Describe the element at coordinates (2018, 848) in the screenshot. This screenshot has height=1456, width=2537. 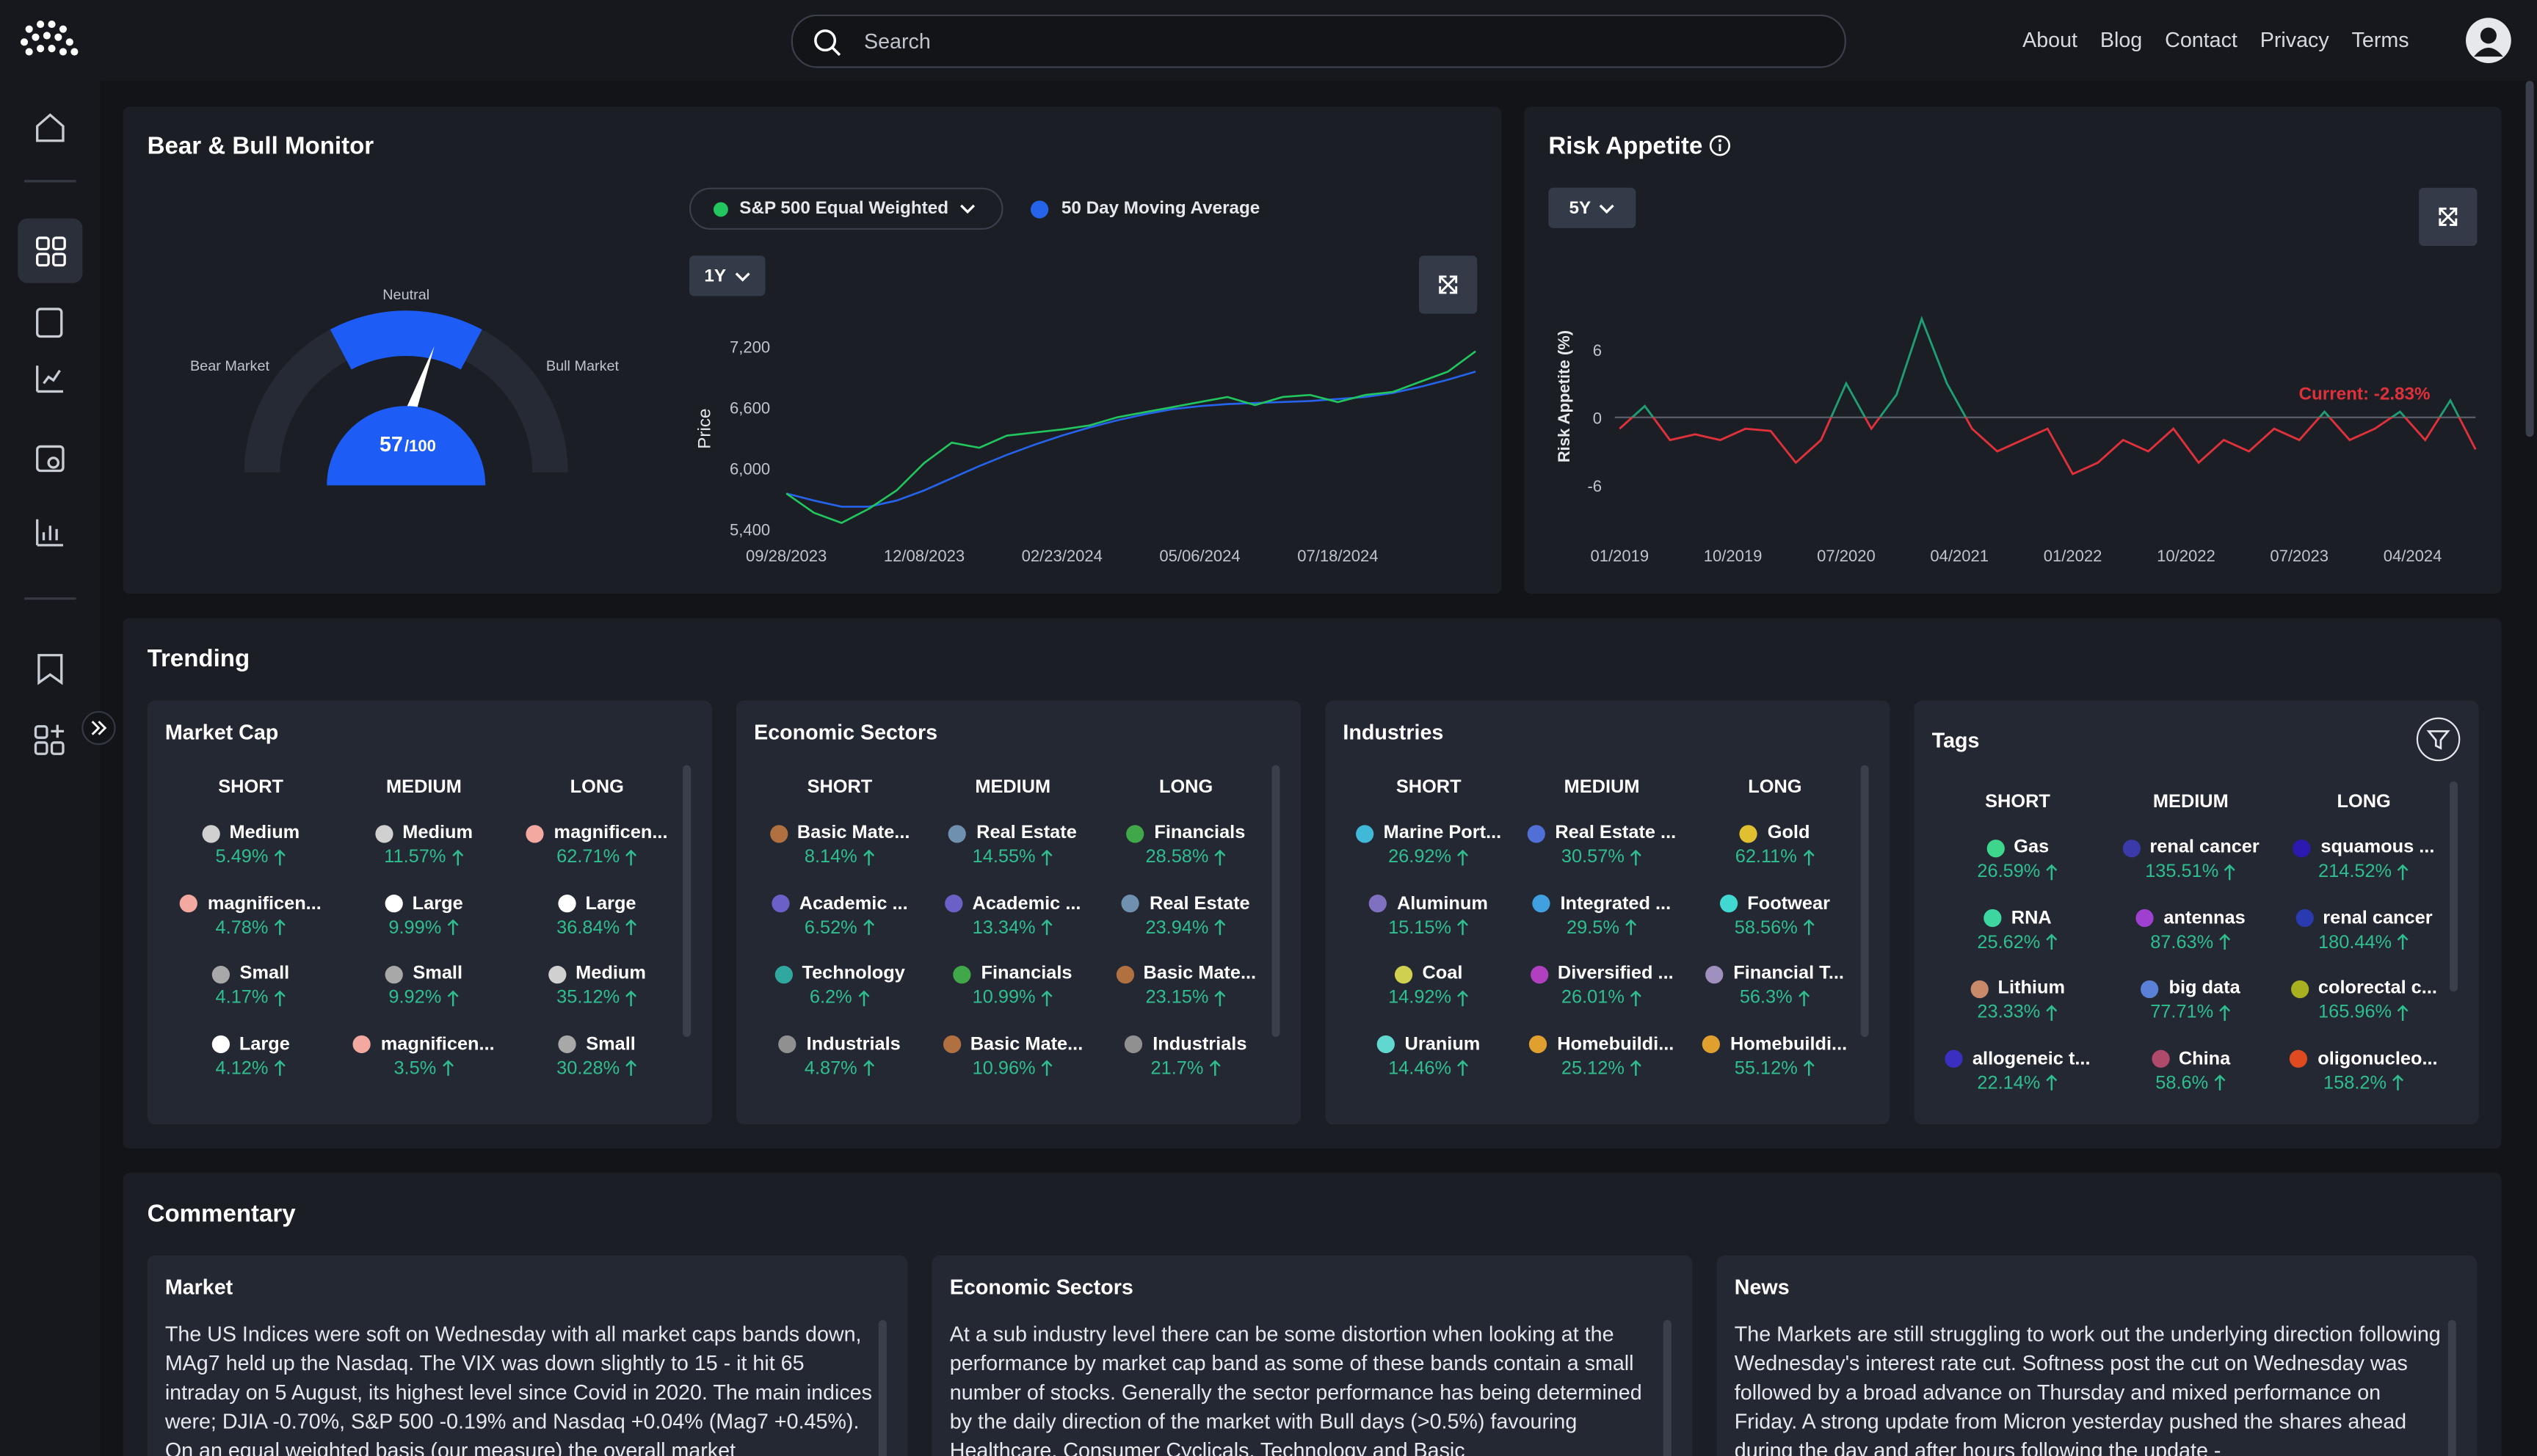
I see `item-name-row: Gas` at that location.